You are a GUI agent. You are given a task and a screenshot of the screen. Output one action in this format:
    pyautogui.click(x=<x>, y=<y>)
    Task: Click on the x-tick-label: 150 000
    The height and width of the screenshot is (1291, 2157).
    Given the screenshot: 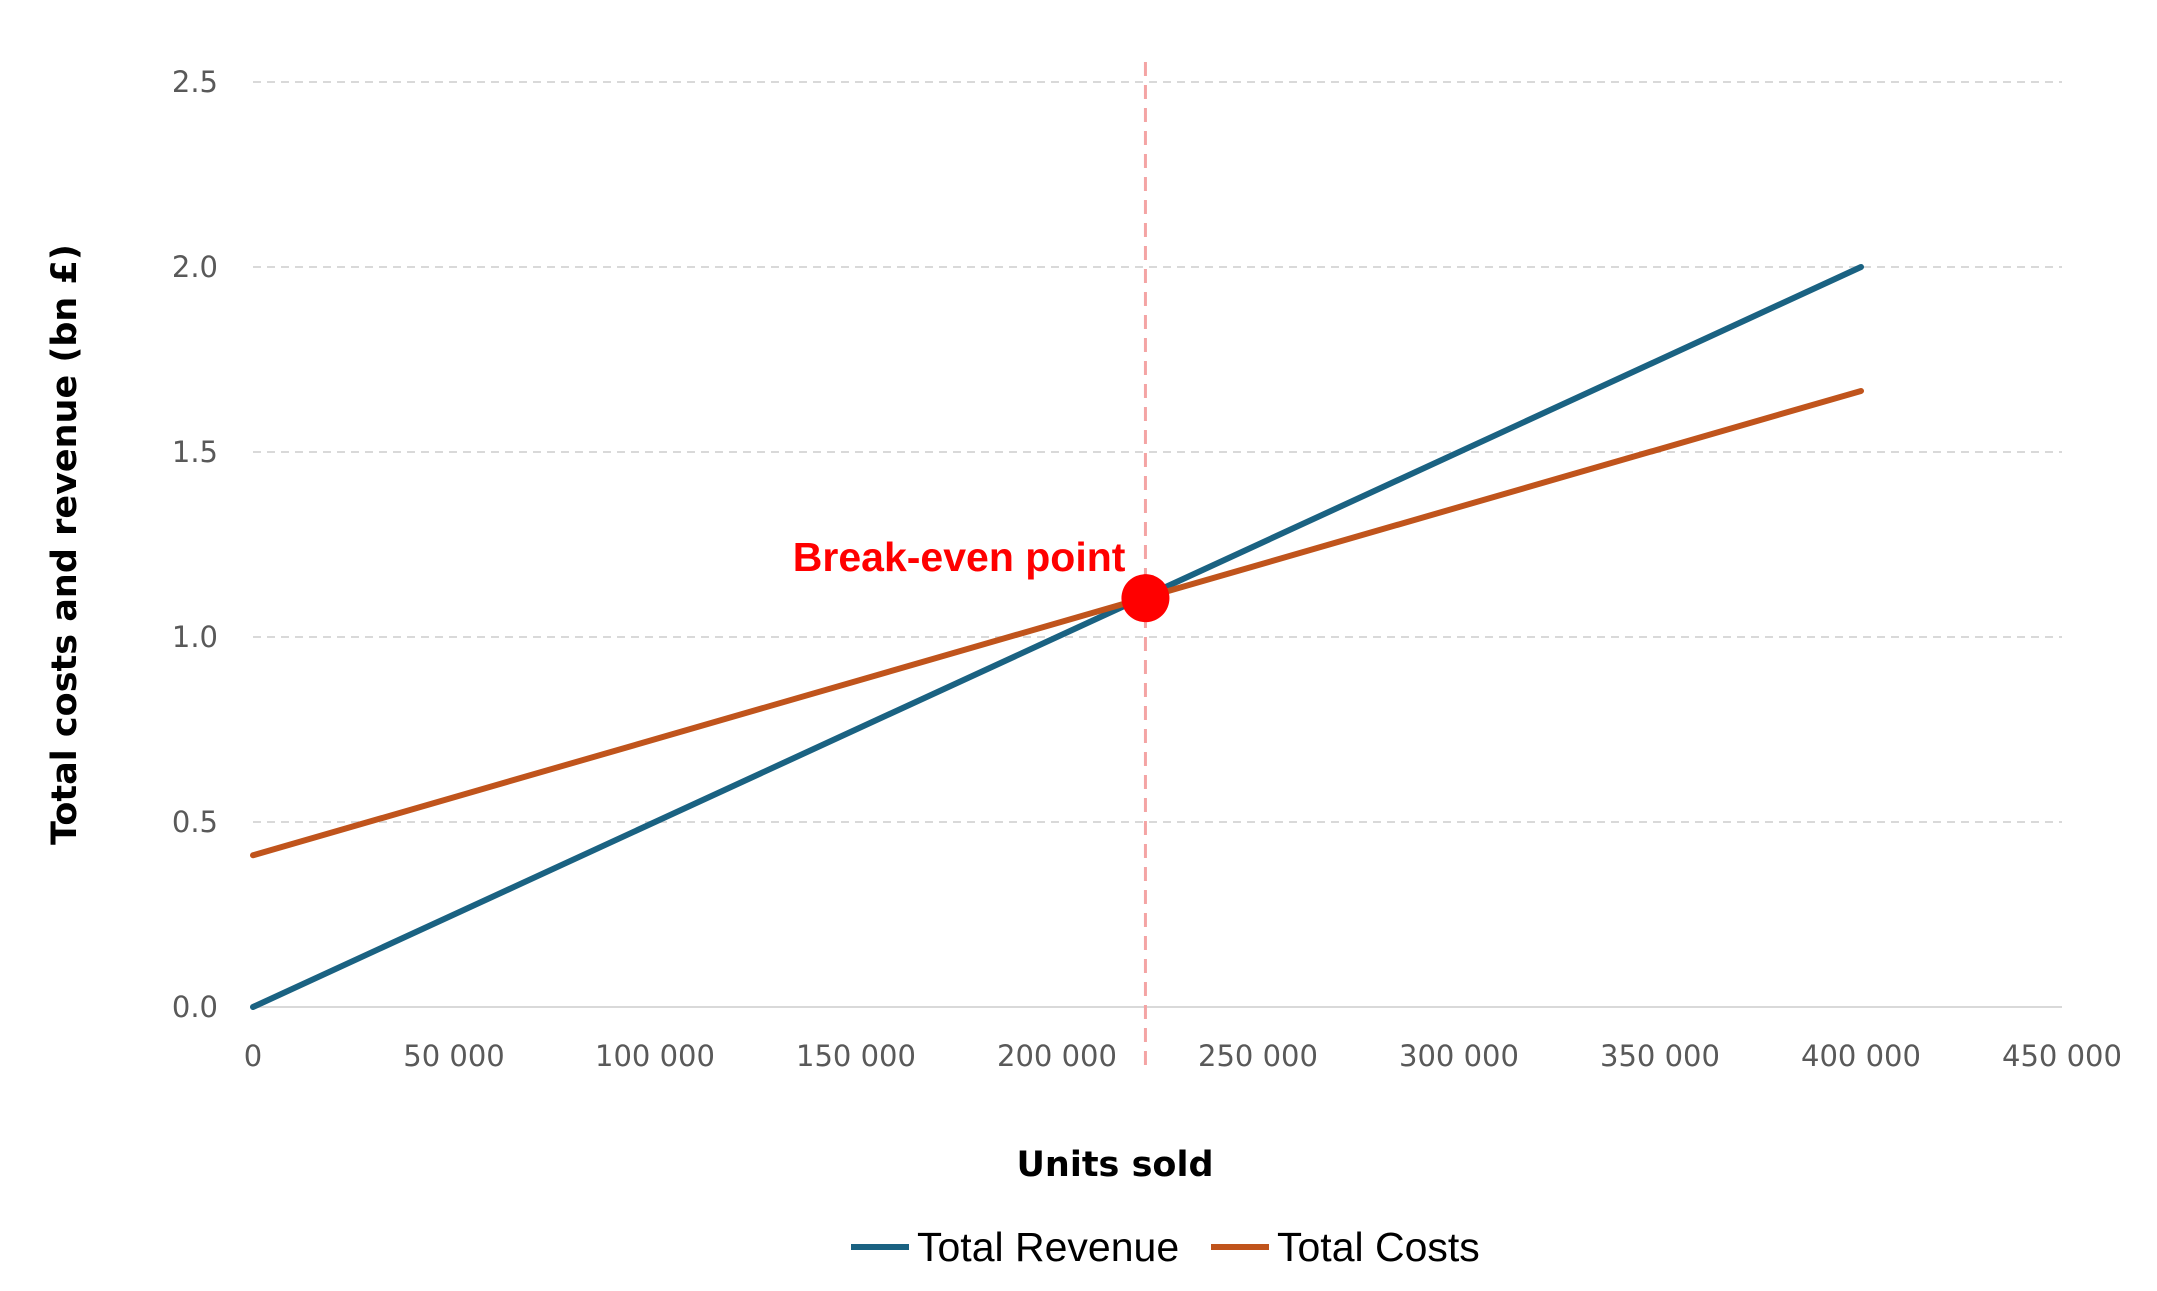 What is the action you would take?
    pyautogui.click(x=856, y=1056)
    